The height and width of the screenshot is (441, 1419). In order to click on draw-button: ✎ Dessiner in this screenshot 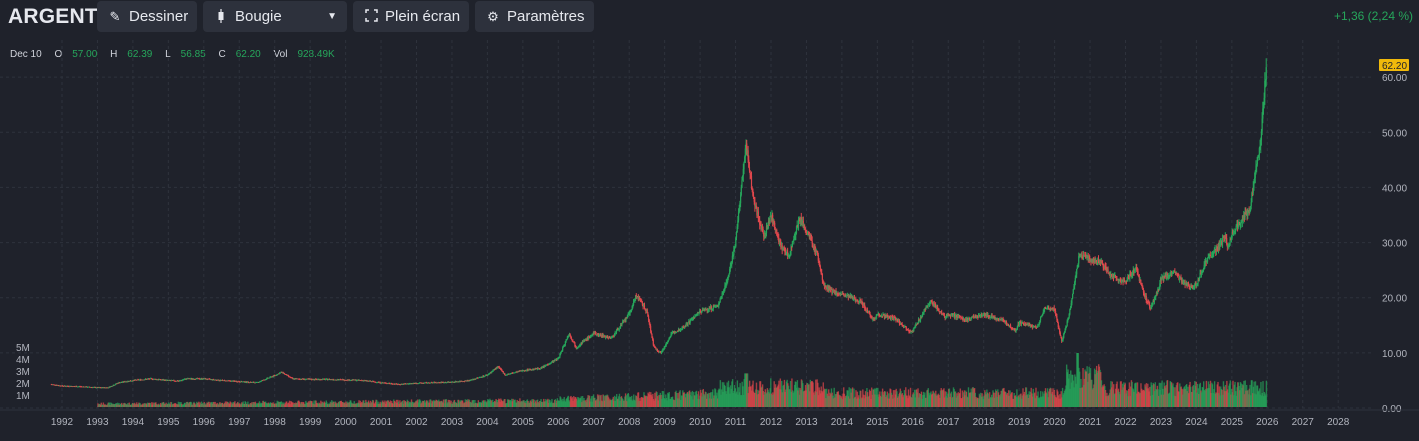, I will do `click(147, 16)`.